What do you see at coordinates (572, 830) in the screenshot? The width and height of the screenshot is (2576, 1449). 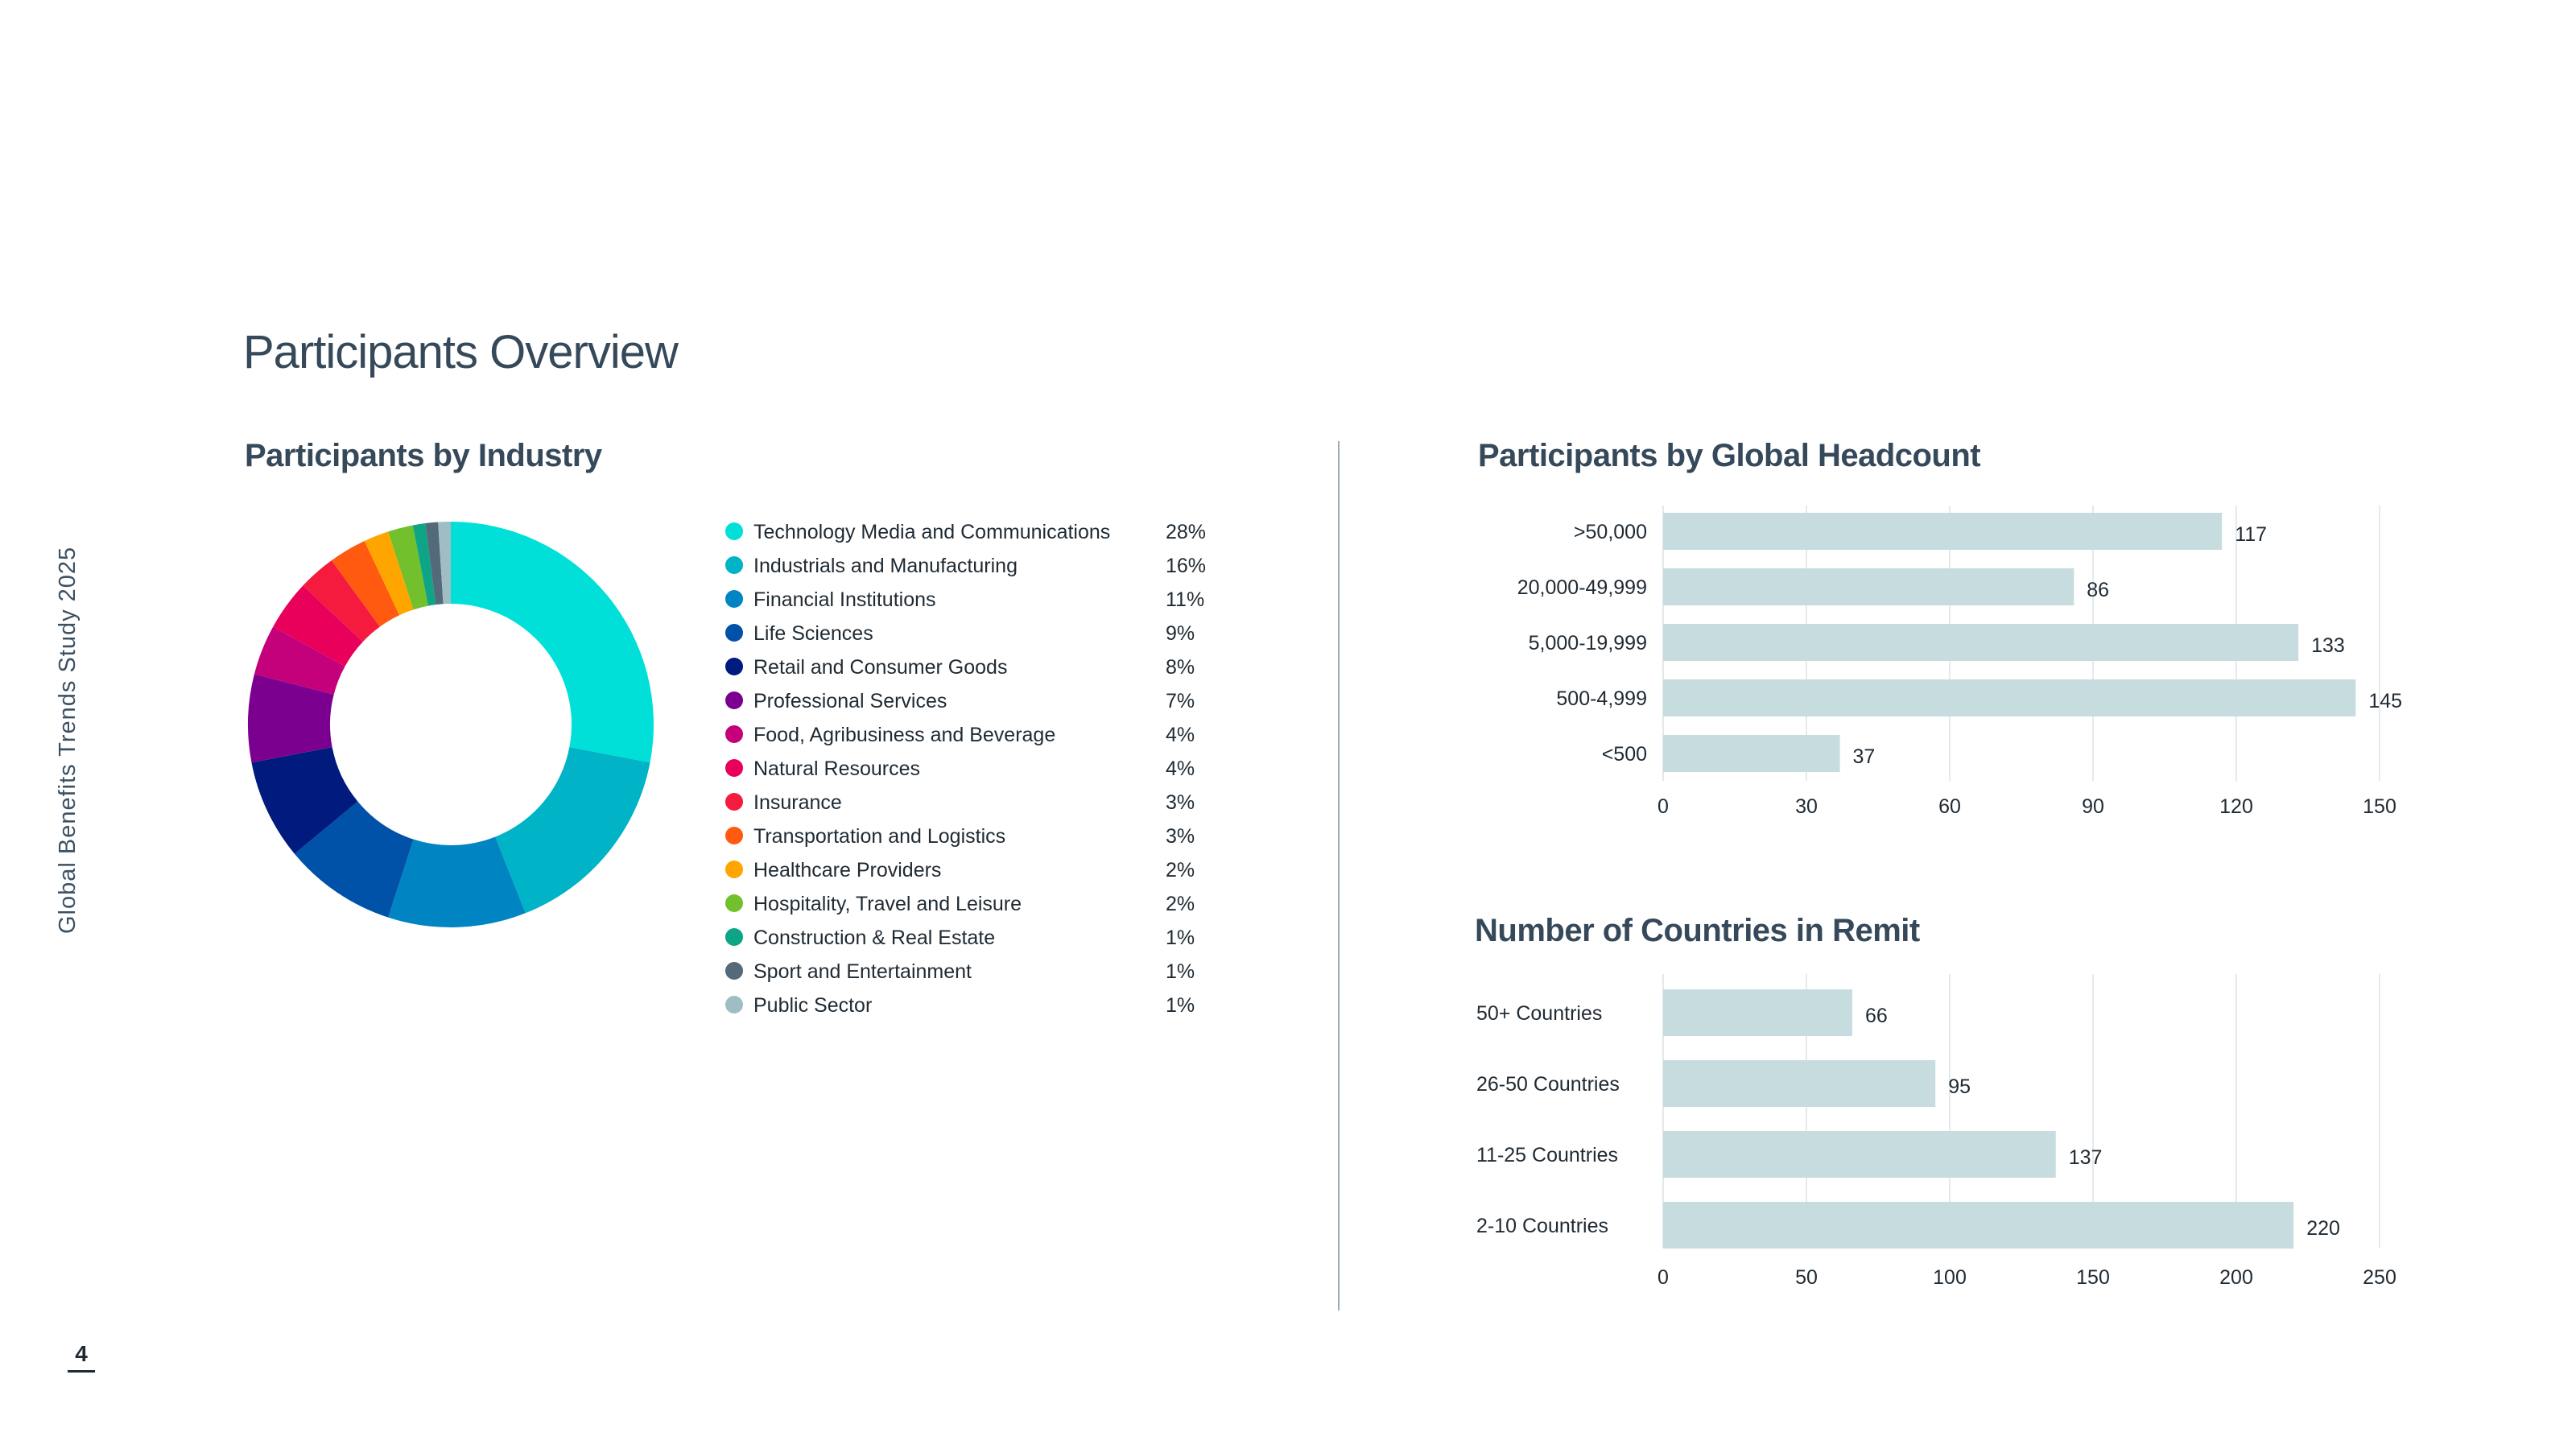 I see `donut-slice-industrials-and-manufacturing` at bounding box center [572, 830].